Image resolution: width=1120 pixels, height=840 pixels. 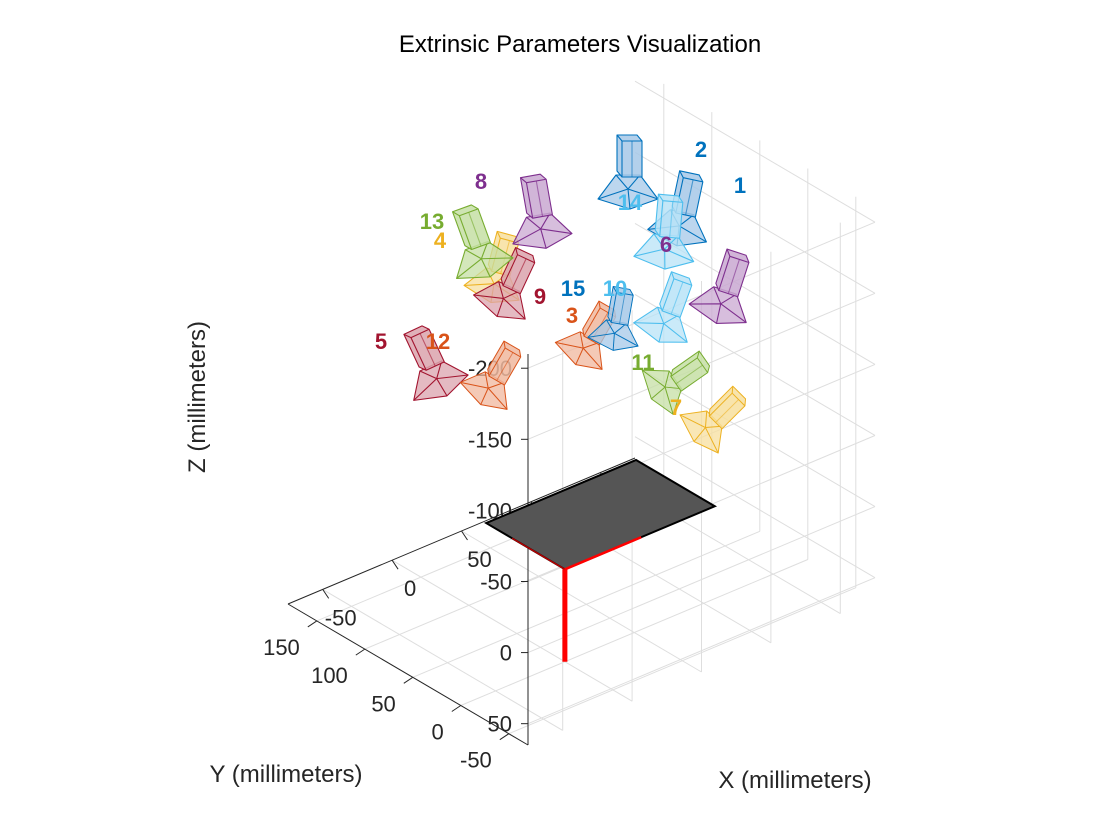 I want to click on origin-x-axis, so click(x=603, y=553).